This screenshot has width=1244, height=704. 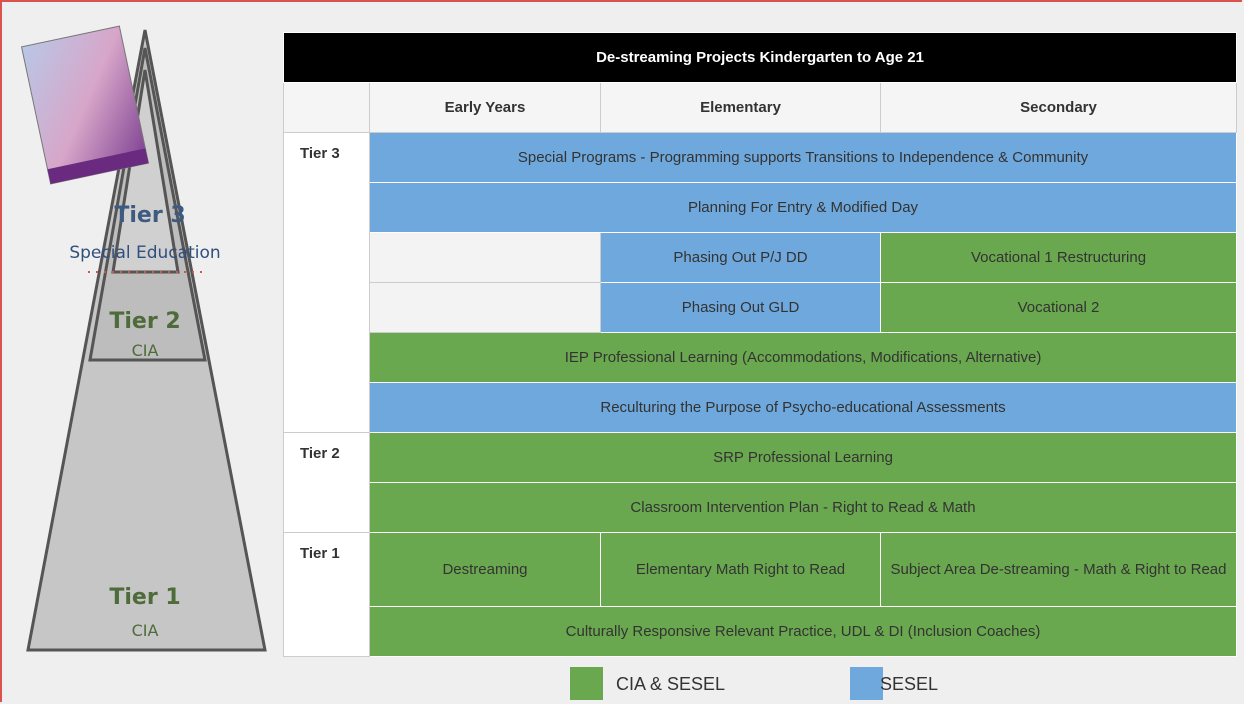 What do you see at coordinates (144, 597) in the screenshot?
I see `tier-label: Tier 1` at bounding box center [144, 597].